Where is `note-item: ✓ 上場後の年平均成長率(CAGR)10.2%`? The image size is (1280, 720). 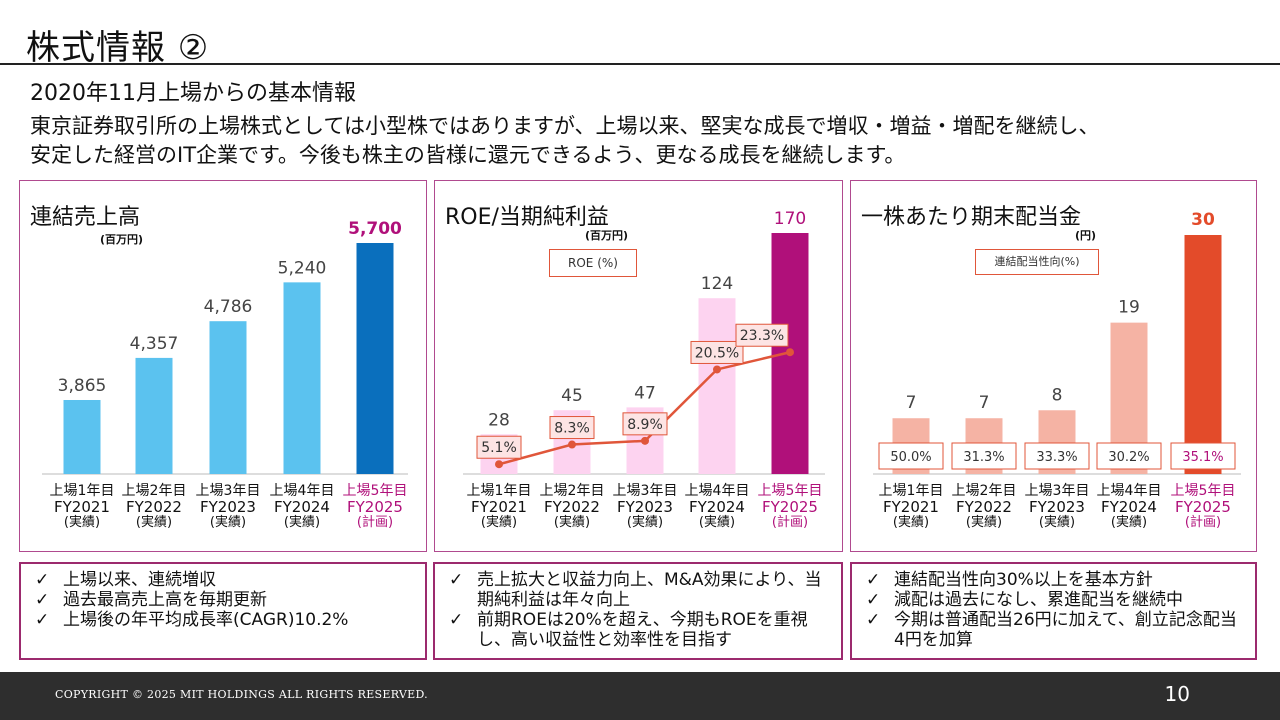 note-item: ✓ 上場後の年平均成長率(CAGR)10.2% is located at coordinates (225, 620).